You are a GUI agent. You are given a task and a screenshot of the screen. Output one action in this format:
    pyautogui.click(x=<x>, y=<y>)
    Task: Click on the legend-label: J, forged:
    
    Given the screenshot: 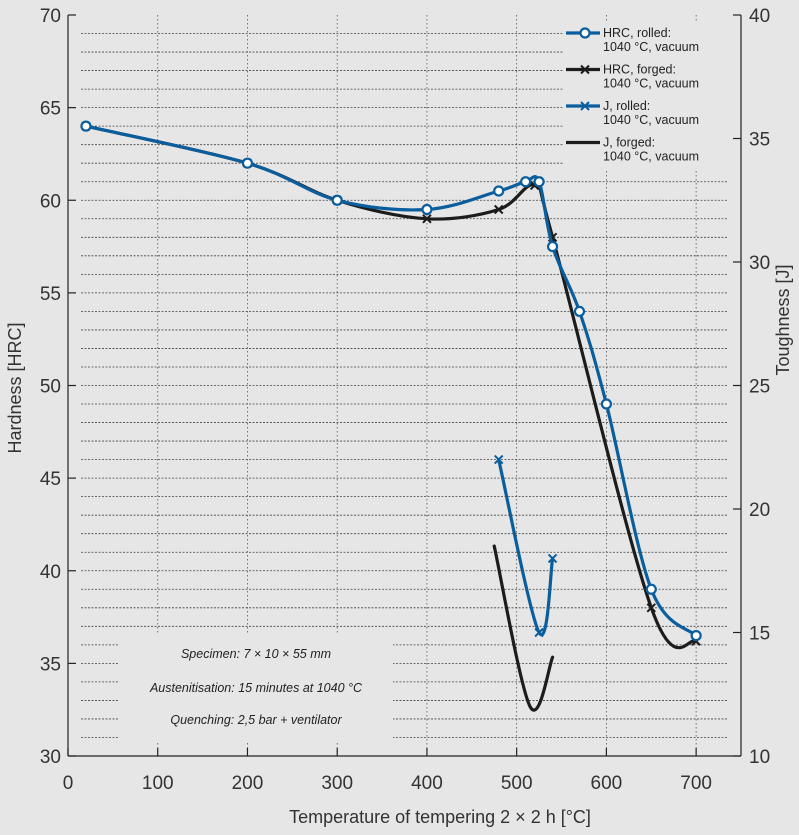 What is the action you would take?
    pyautogui.click(x=629, y=143)
    